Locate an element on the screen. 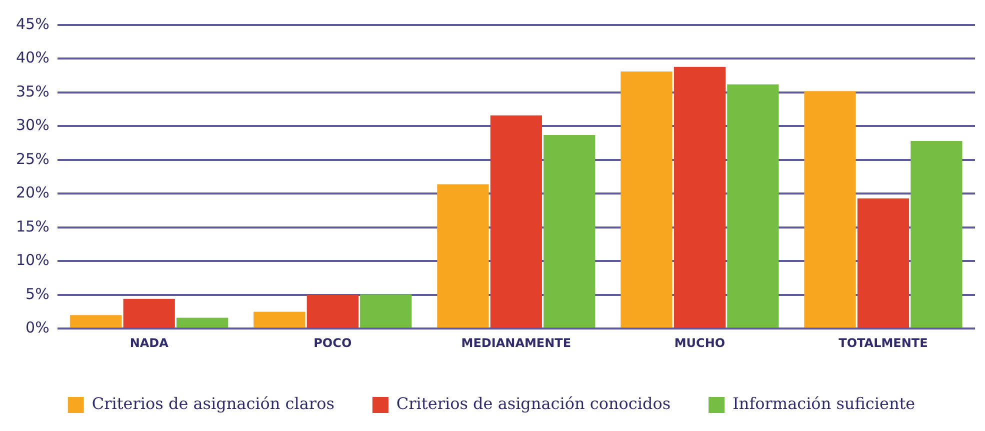 The image size is (985, 431). x-tick-label: MEDIANAMENTE is located at coordinates (516, 343).